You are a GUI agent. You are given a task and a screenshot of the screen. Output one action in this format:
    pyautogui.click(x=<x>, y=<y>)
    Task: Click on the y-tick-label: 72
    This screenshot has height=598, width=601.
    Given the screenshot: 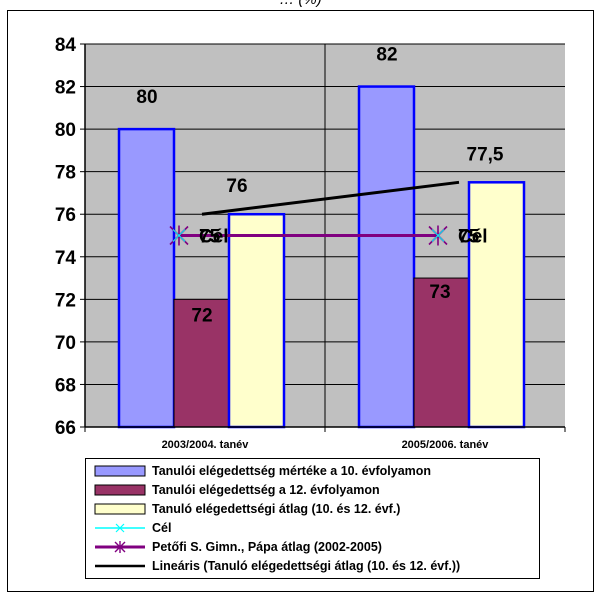 What is the action you would take?
    pyautogui.click(x=65, y=300)
    